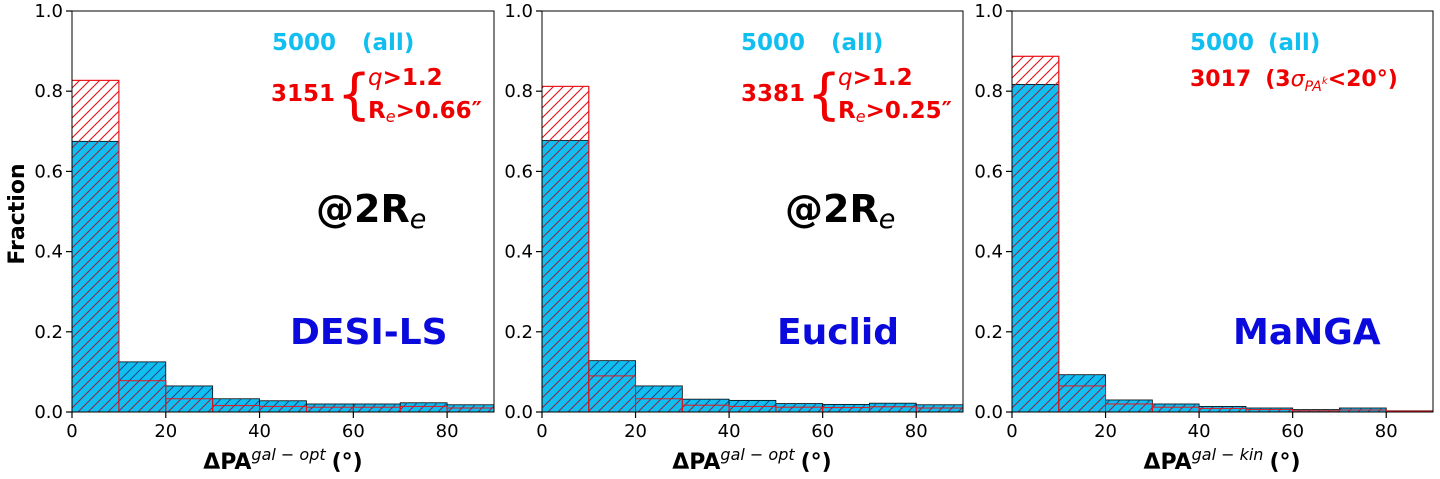 The width and height of the screenshot is (1440, 479). Describe the element at coordinates (369, 332) in the screenshot. I see `survey-label: DESI-LS` at that location.